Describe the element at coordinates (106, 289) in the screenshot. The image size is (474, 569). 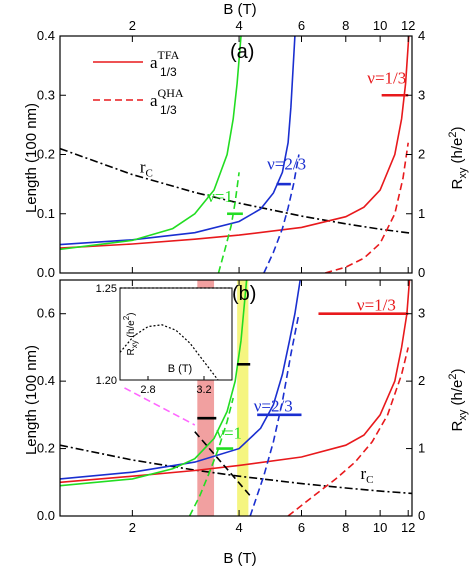
I see `inset-y-tick-label: 1.25` at that location.